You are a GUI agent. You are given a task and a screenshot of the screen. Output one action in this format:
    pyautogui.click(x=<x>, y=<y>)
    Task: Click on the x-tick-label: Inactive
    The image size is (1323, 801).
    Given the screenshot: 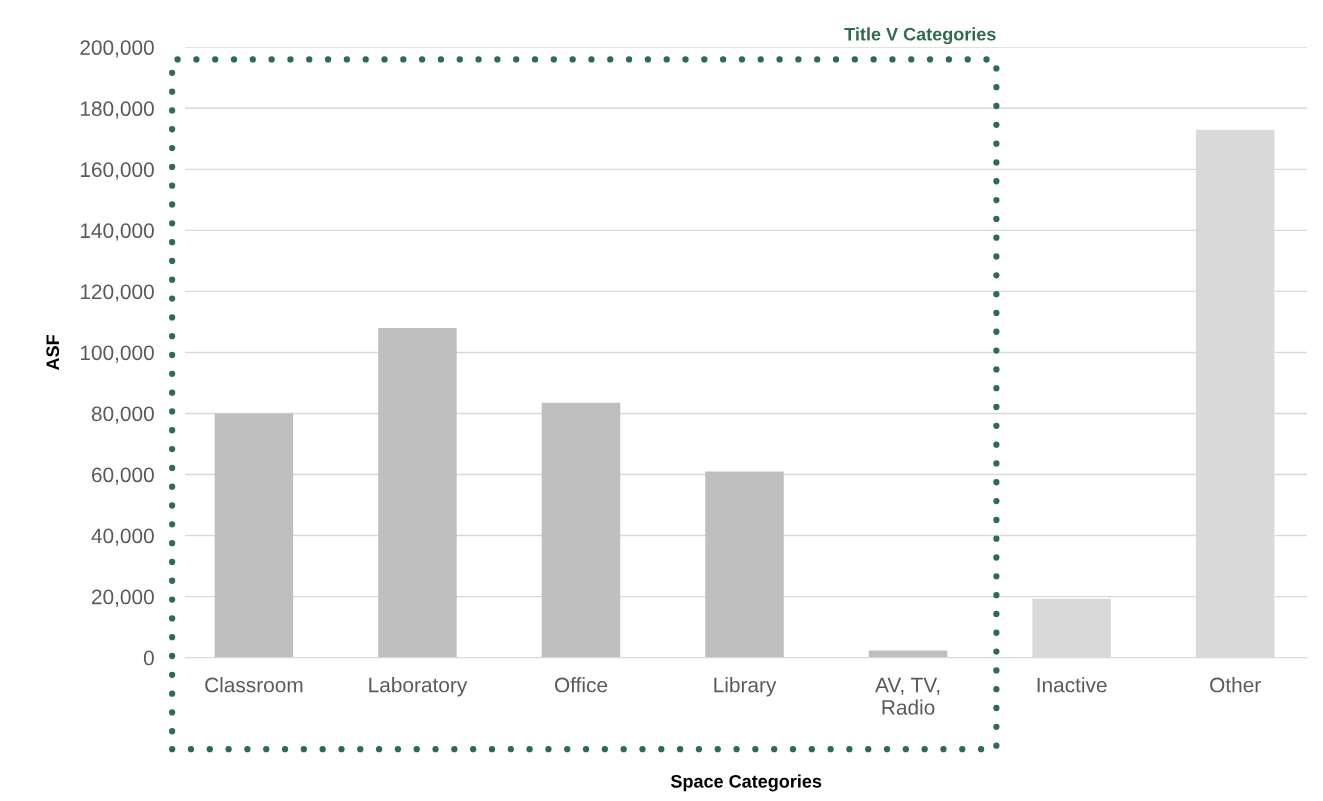 What is the action you would take?
    pyautogui.click(x=1072, y=685)
    